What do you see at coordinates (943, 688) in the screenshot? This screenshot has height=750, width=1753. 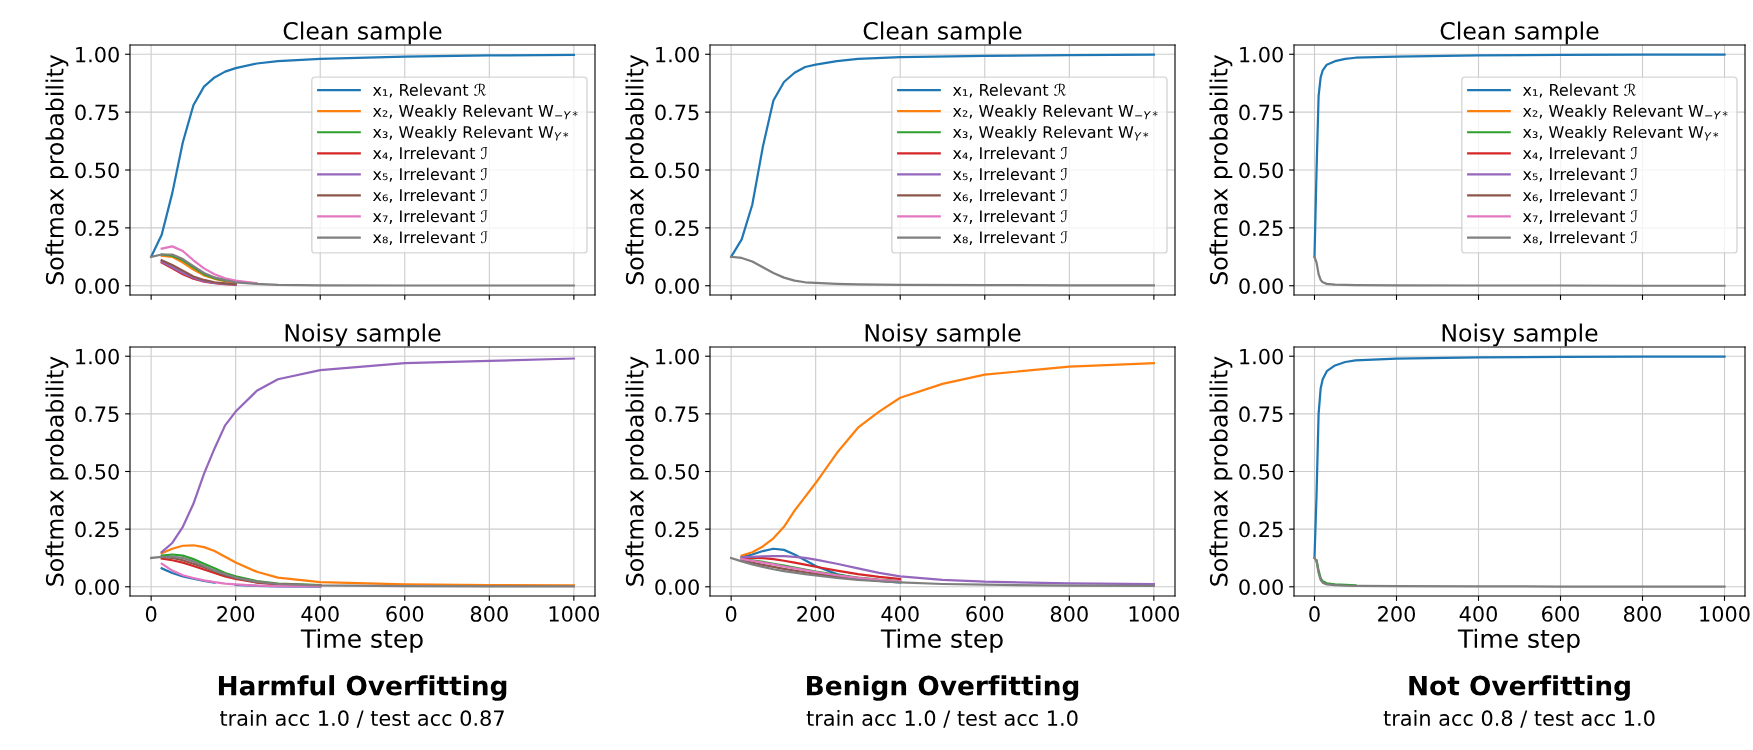 I see `text: Benign Overfitting` at bounding box center [943, 688].